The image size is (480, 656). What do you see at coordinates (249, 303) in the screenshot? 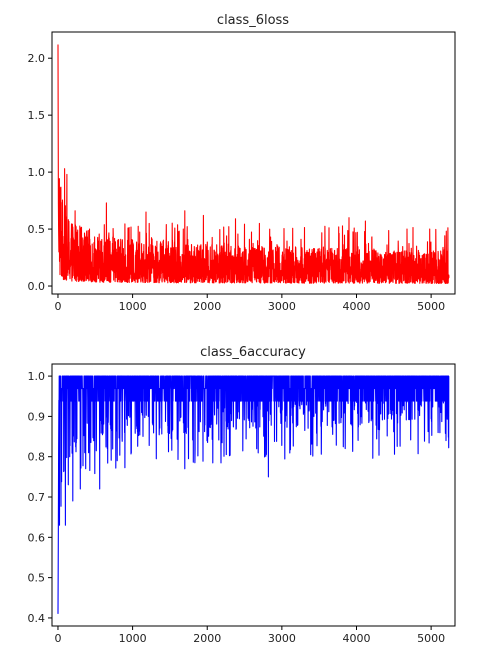
I see `loss-x-axis: 0 1000 2000 3000 4000 5000` at bounding box center [249, 303].